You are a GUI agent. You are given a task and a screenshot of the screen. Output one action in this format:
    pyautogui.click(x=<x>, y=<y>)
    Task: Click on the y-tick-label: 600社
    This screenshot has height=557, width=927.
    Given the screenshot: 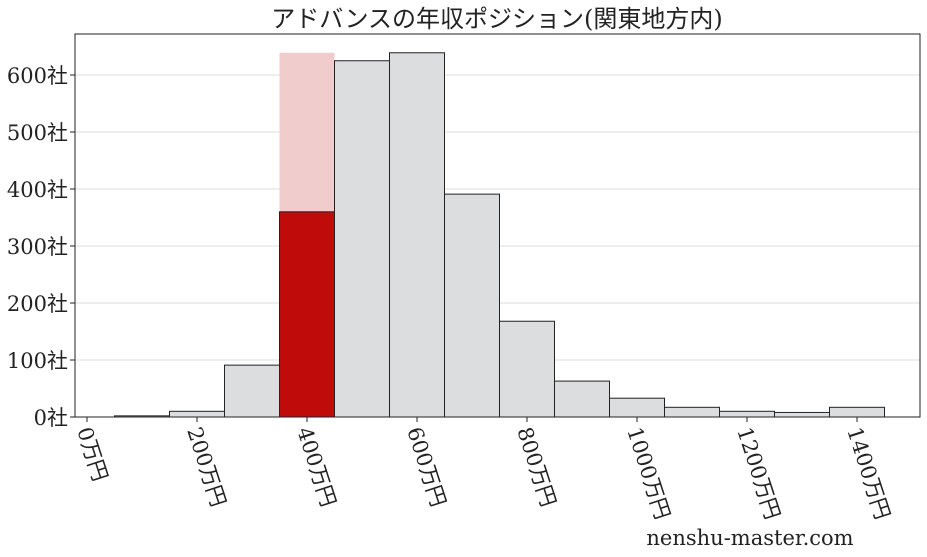 What is the action you would take?
    pyautogui.click(x=37, y=76)
    